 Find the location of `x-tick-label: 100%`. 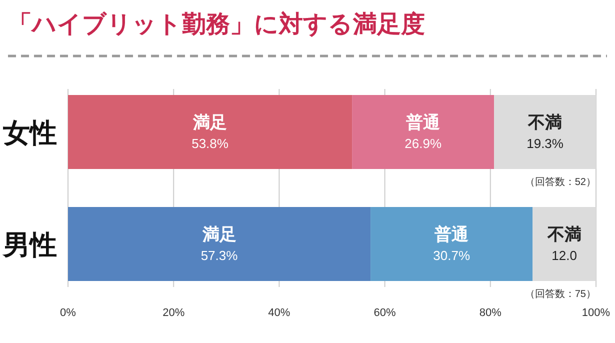

x-tick-label: 100% is located at coordinates (596, 313).